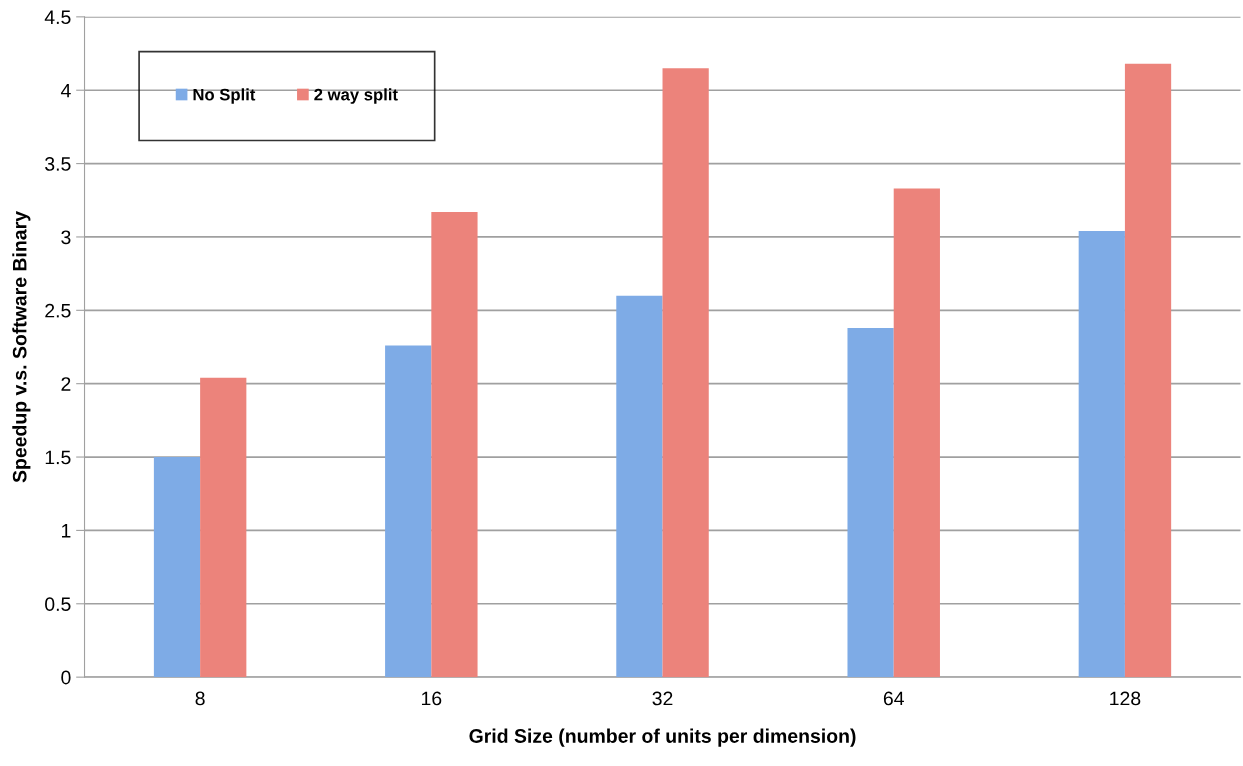  What do you see at coordinates (58, 604) in the screenshot?
I see `y-tick-label: 0.5` at bounding box center [58, 604].